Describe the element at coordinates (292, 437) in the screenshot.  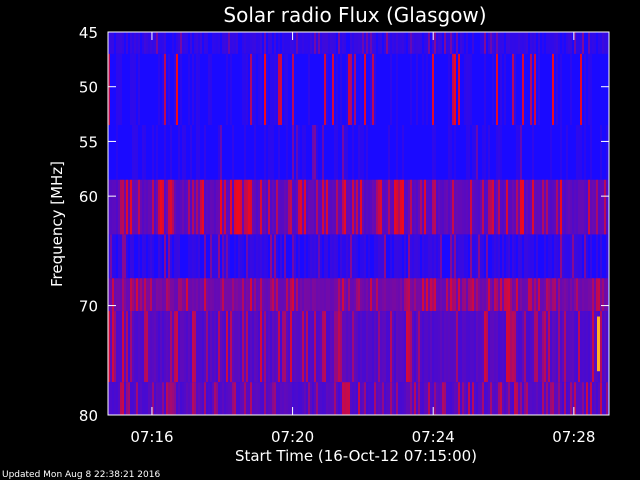
I see `x-tick-label: 07:20` at that location.